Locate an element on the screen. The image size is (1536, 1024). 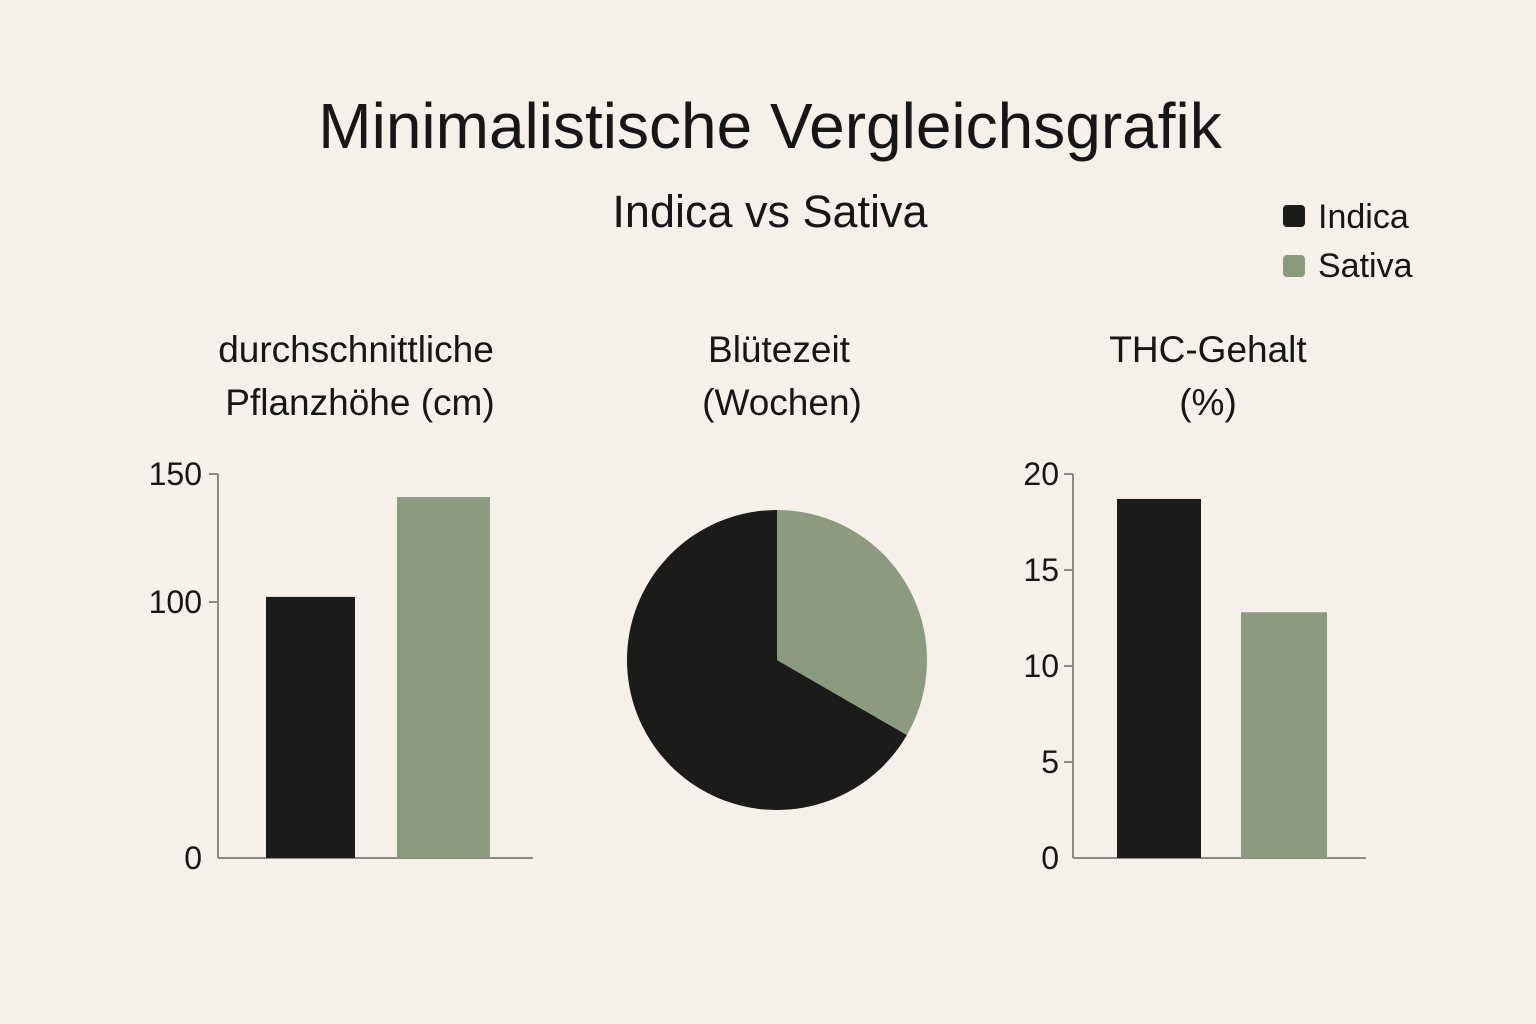
chart-title-line-1: Blütezeit is located at coordinates (779, 349).